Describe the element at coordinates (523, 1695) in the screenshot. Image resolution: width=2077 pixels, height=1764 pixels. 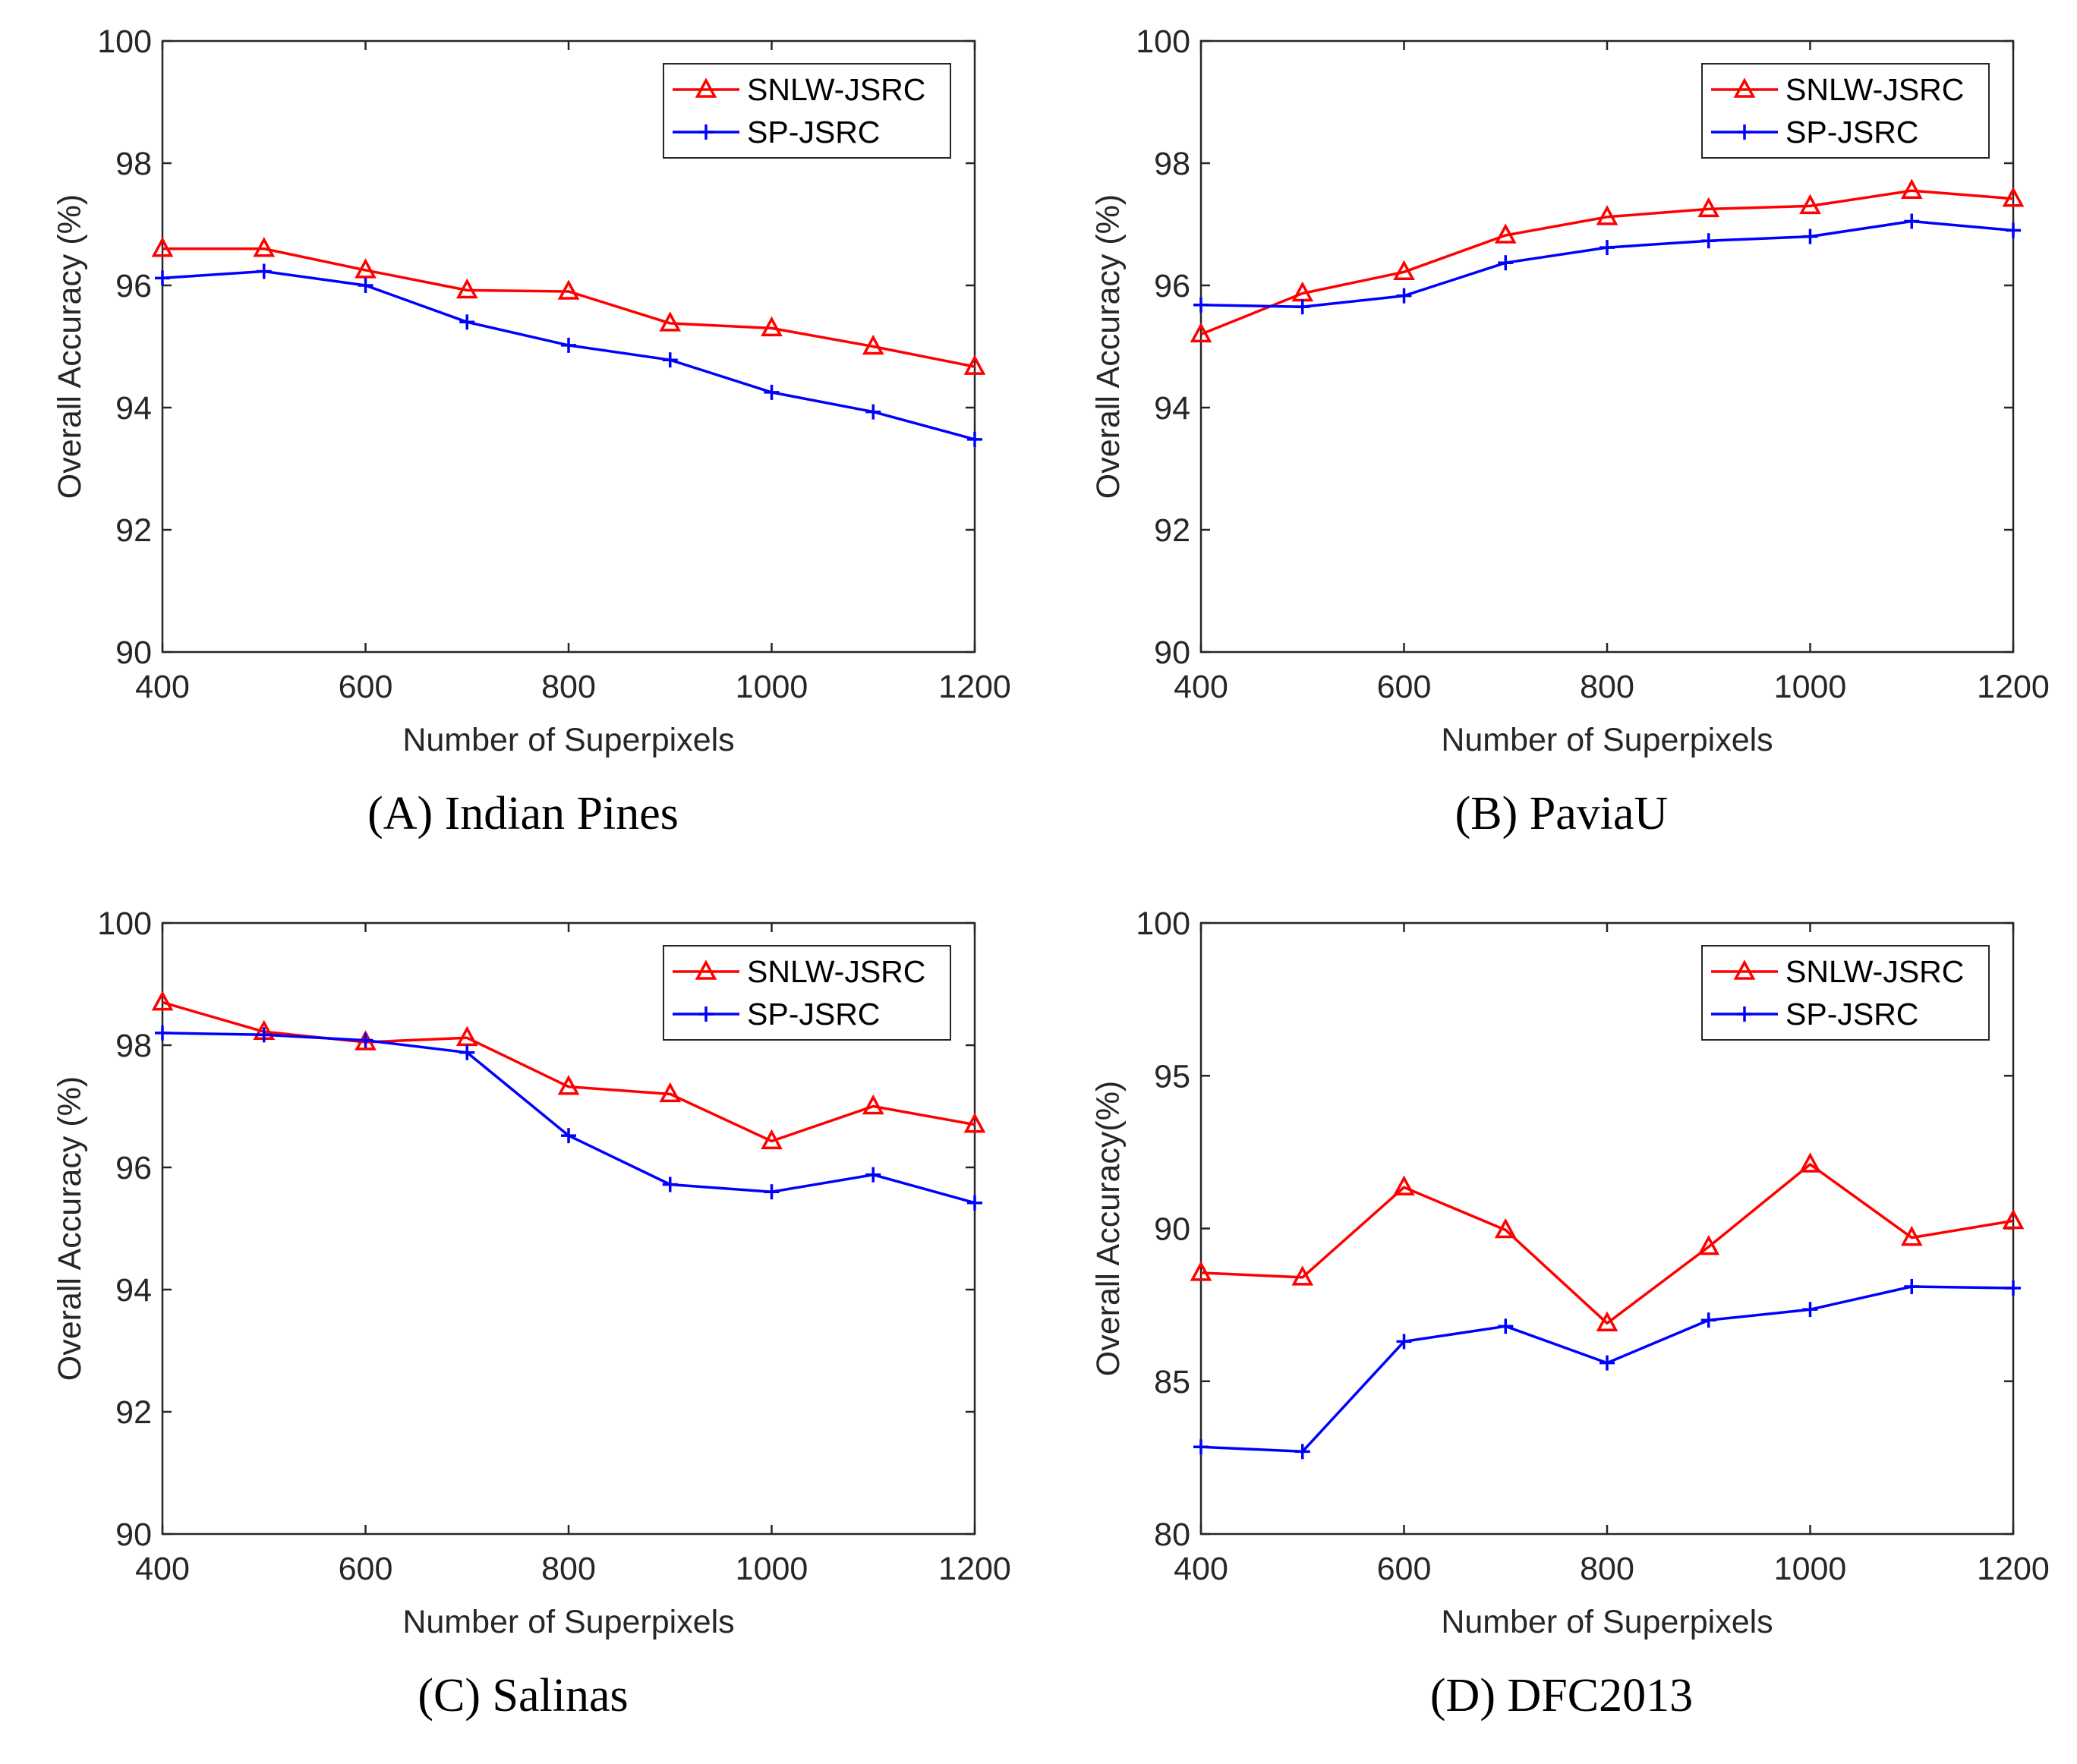
I see `chart-caption: (C) Salinas` at that location.